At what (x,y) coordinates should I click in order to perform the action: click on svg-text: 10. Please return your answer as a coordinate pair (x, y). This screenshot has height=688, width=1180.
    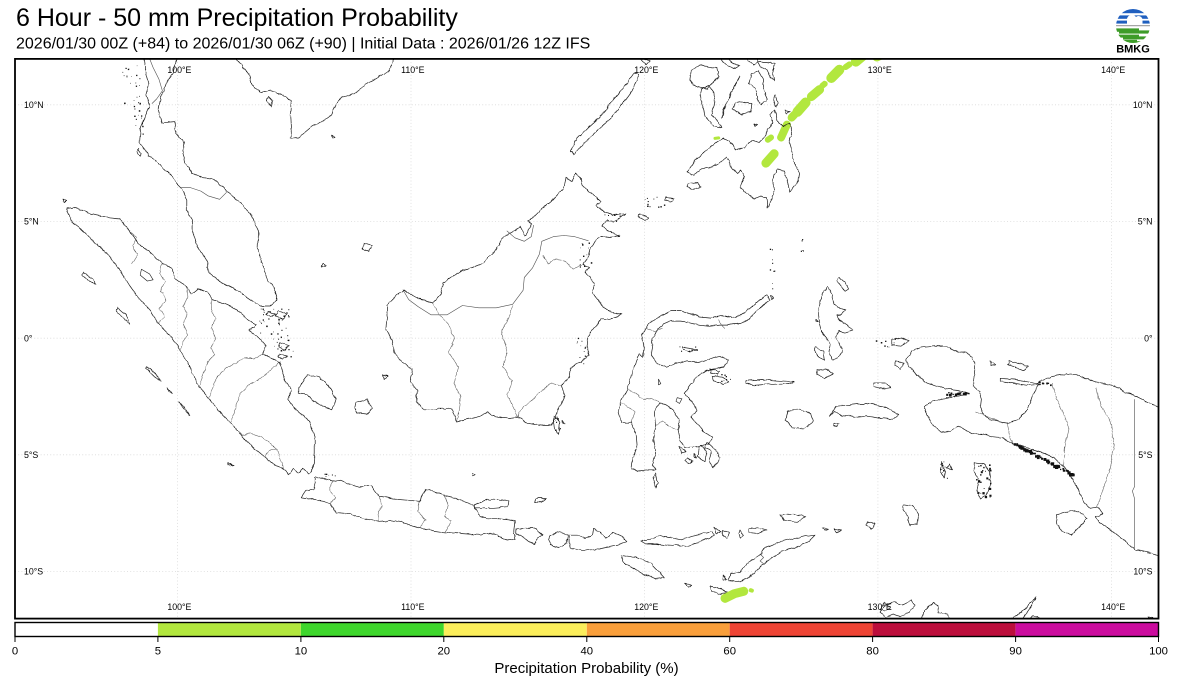
    Looking at the image, I should click on (301, 652).